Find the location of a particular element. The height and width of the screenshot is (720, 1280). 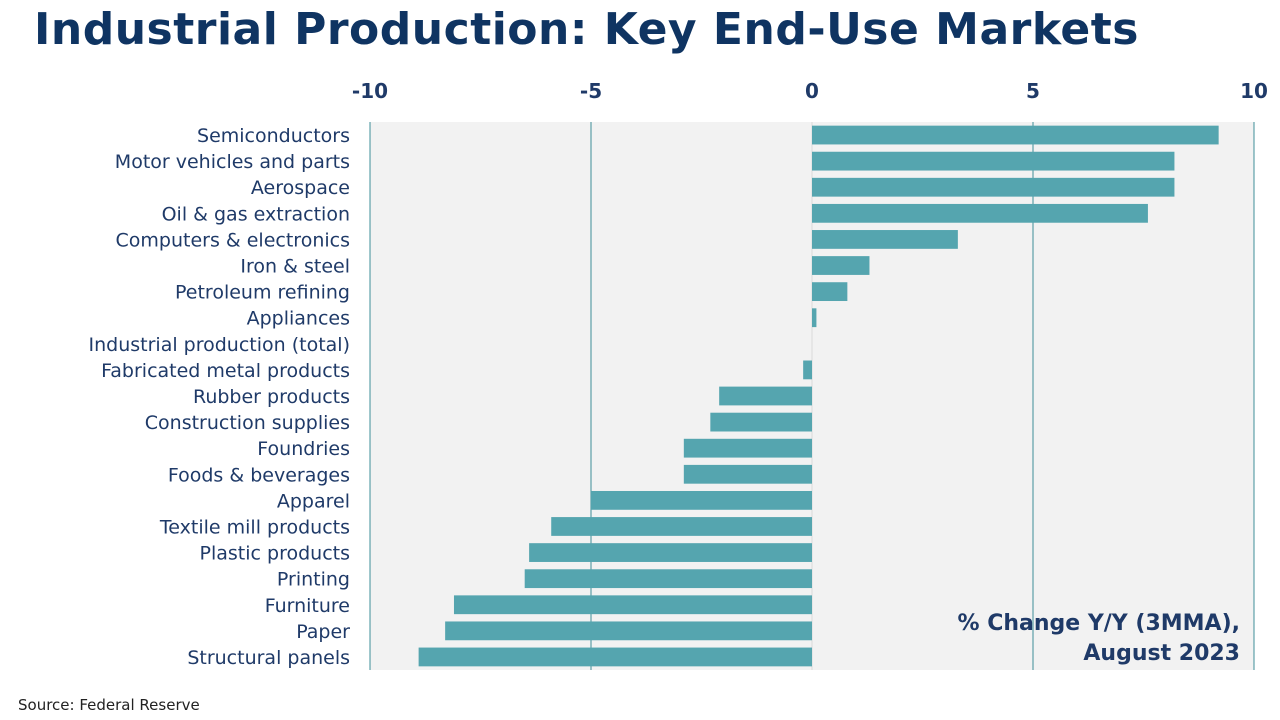

category-label: Fabricated metal products is located at coordinates (225, 371).